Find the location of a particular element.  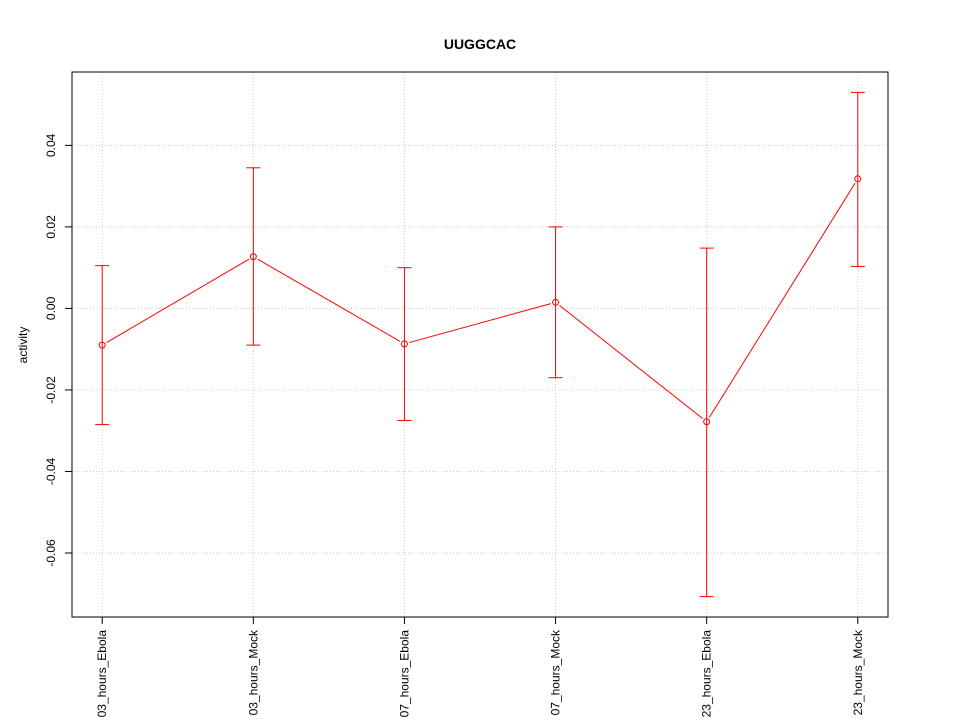

y-tick-label: -0.04 is located at coordinates (51, 471).